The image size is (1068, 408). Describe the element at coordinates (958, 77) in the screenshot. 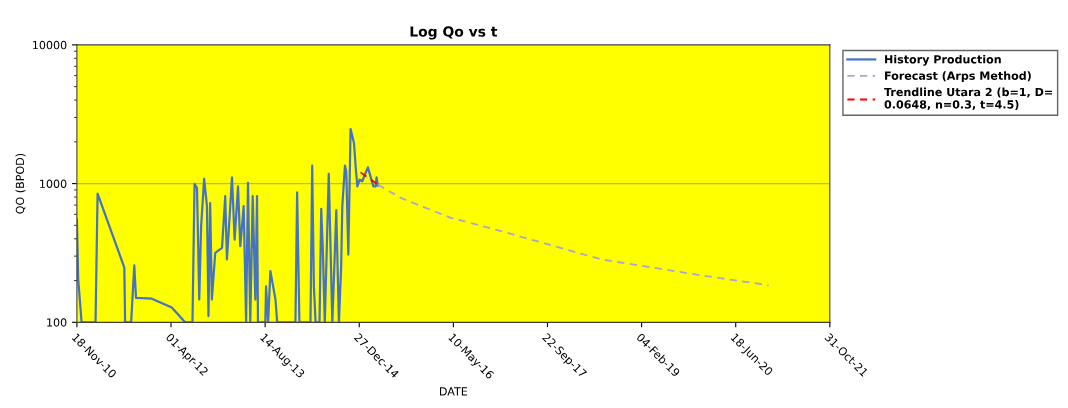

I see `legend-label: Forecast (Arps Method)` at that location.